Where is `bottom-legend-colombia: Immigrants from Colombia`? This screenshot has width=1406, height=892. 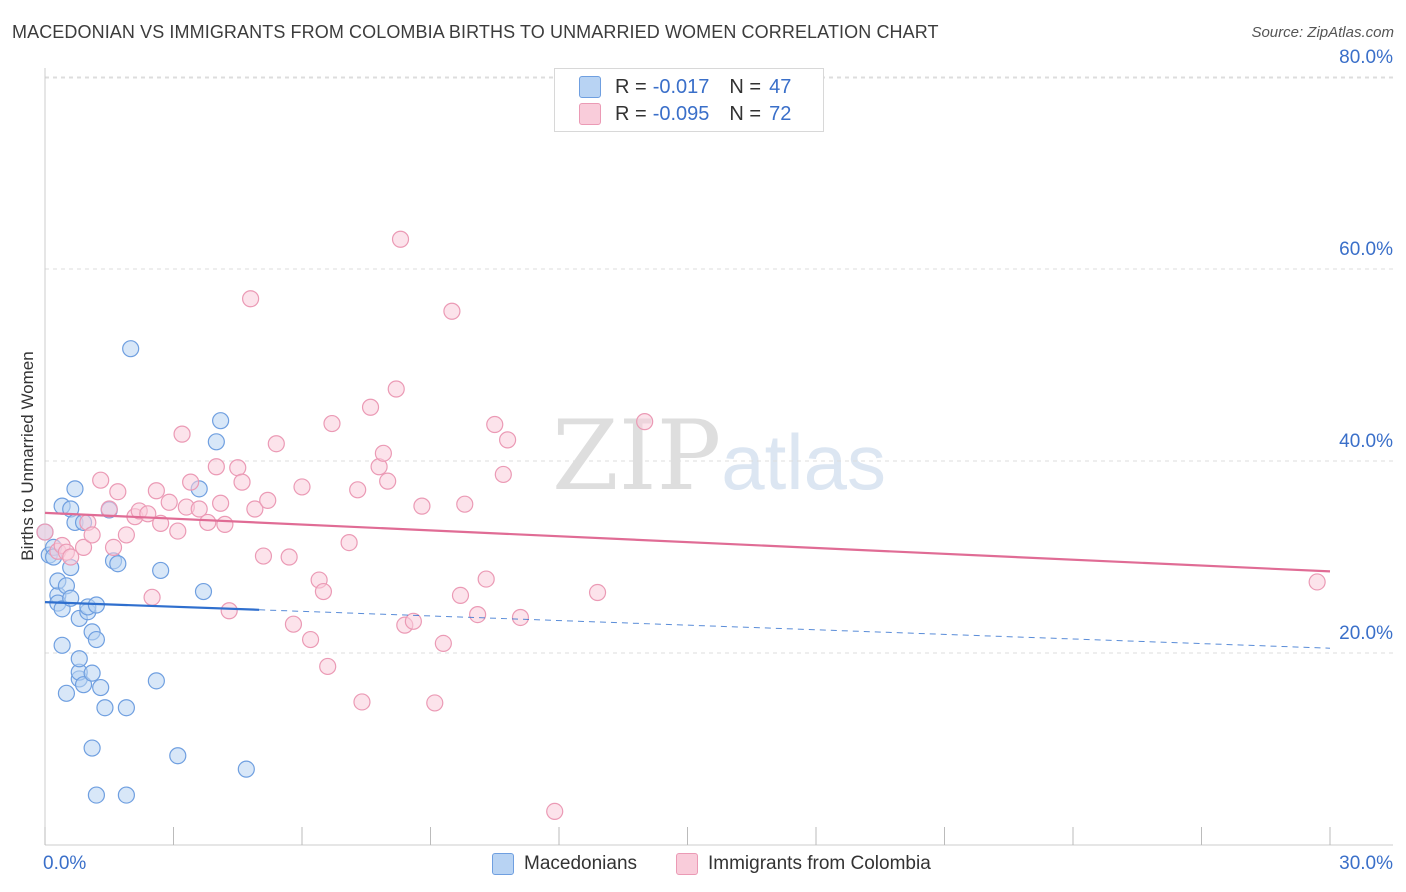
bottom-legend-colombia: Immigrants from Colombia is located at coordinates (803, 864).